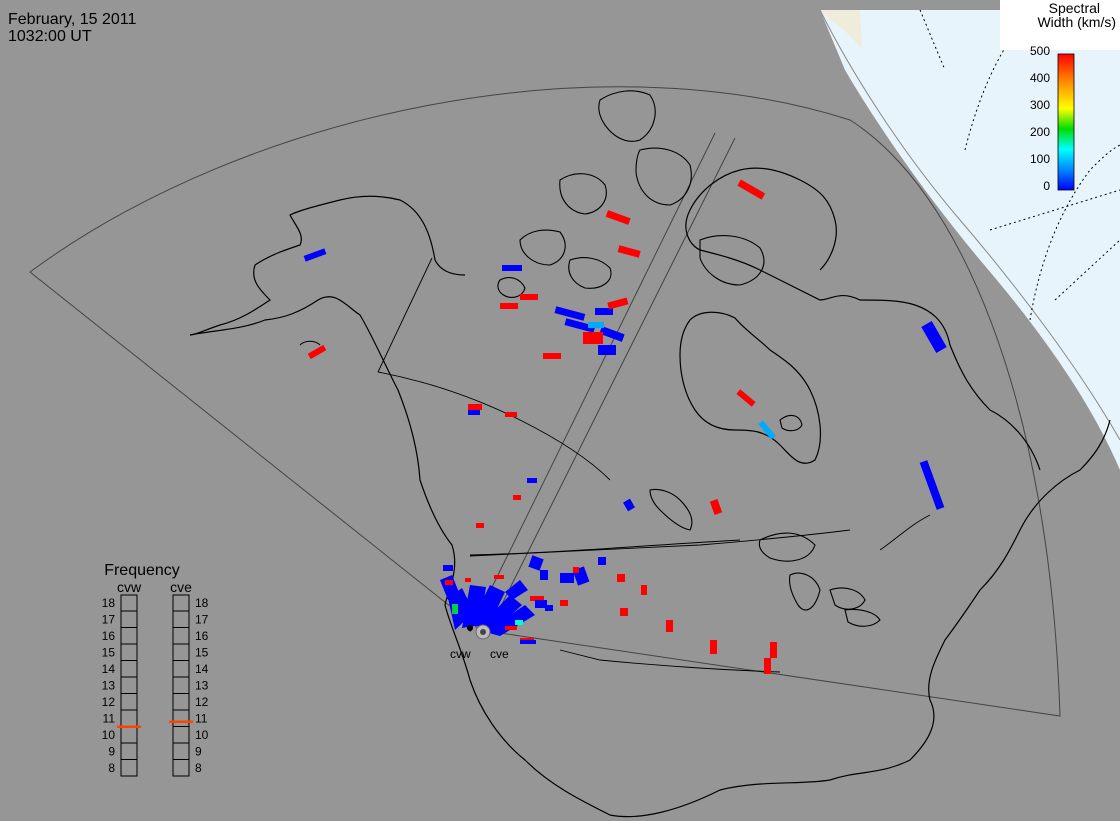 Image resolution: width=1120 pixels, height=821 pixels. I want to click on radar-site-cve, so click(483, 632).